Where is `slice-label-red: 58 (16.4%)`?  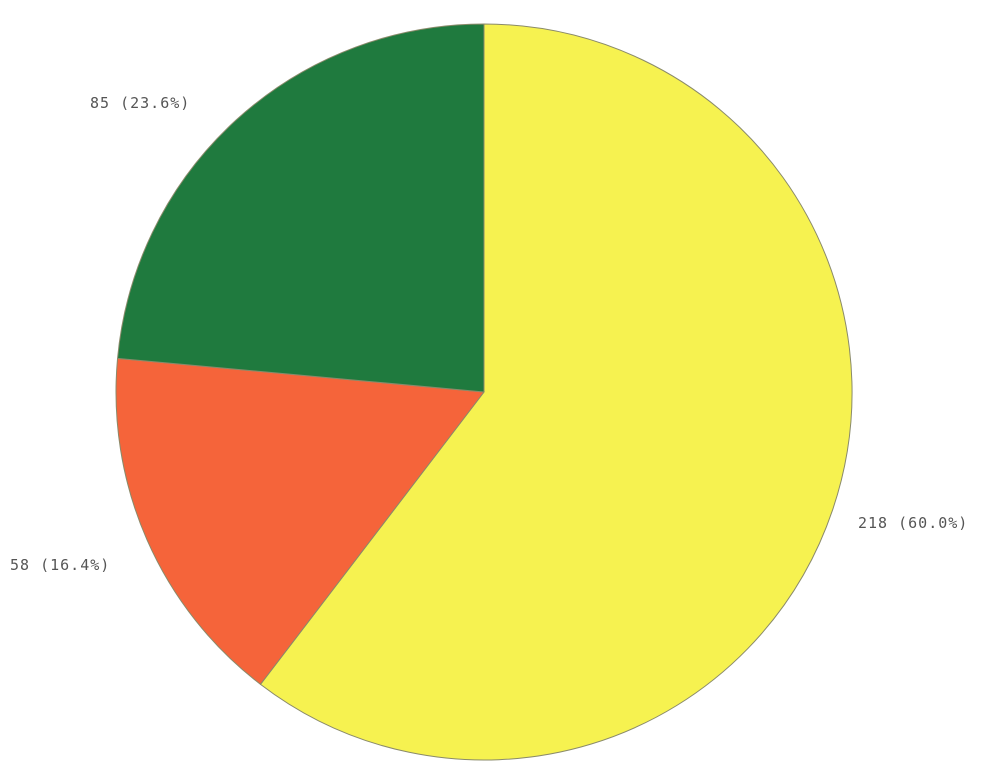
slice-label-red: 58 (16.4%) is located at coordinates (60, 565).